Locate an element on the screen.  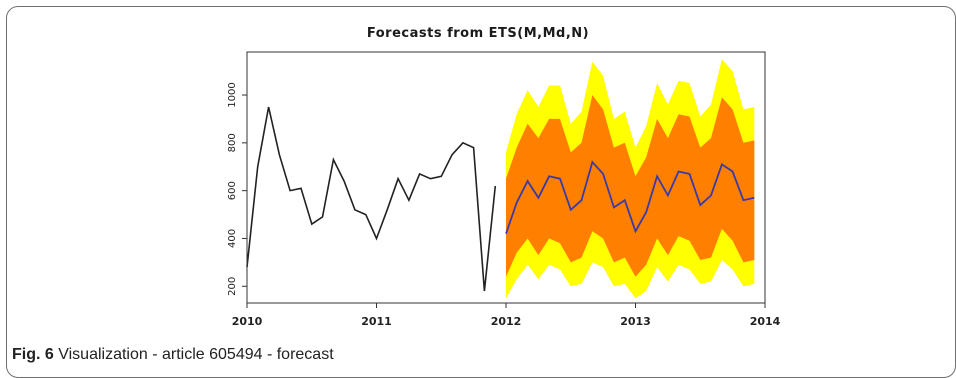
x-tick-label: 2010 is located at coordinates (247, 321).